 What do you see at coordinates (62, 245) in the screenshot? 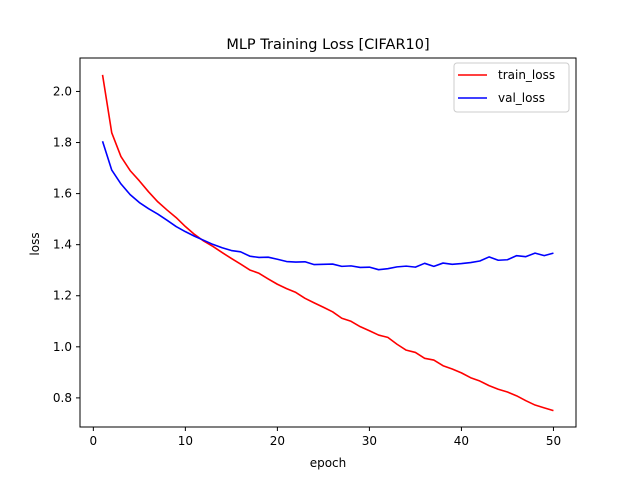
I see `y-tick-label: 1.4` at bounding box center [62, 245].